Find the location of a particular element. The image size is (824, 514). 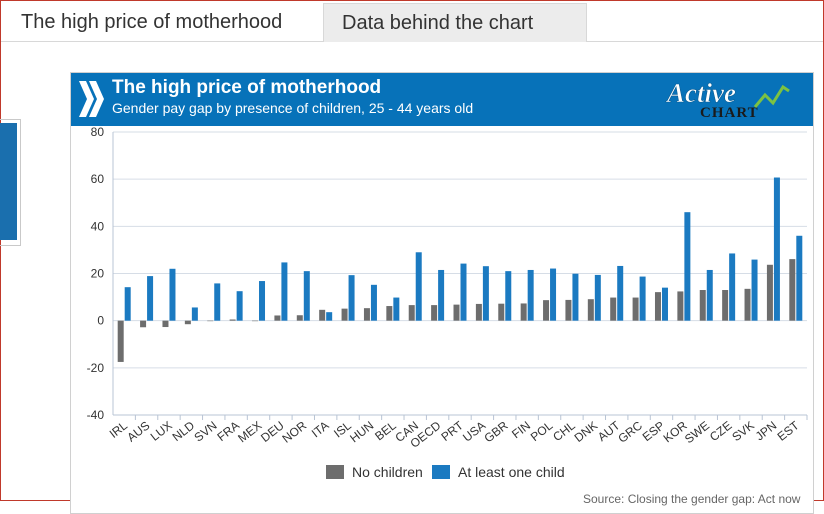

bar-no-children-mex is located at coordinates (255, 321).